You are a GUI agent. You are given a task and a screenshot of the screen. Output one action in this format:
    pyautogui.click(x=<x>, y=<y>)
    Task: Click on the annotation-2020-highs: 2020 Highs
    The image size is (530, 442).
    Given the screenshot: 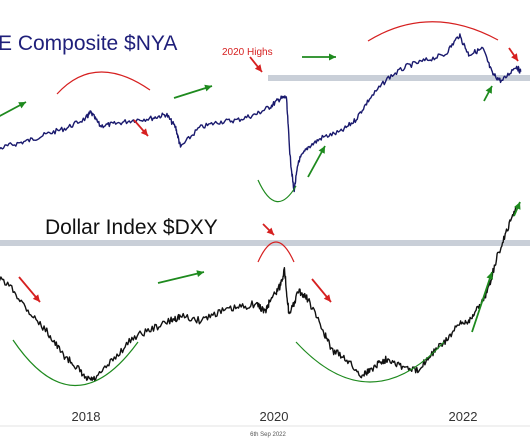 What is the action you would take?
    pyautogui.click(x=247, y=52)
    